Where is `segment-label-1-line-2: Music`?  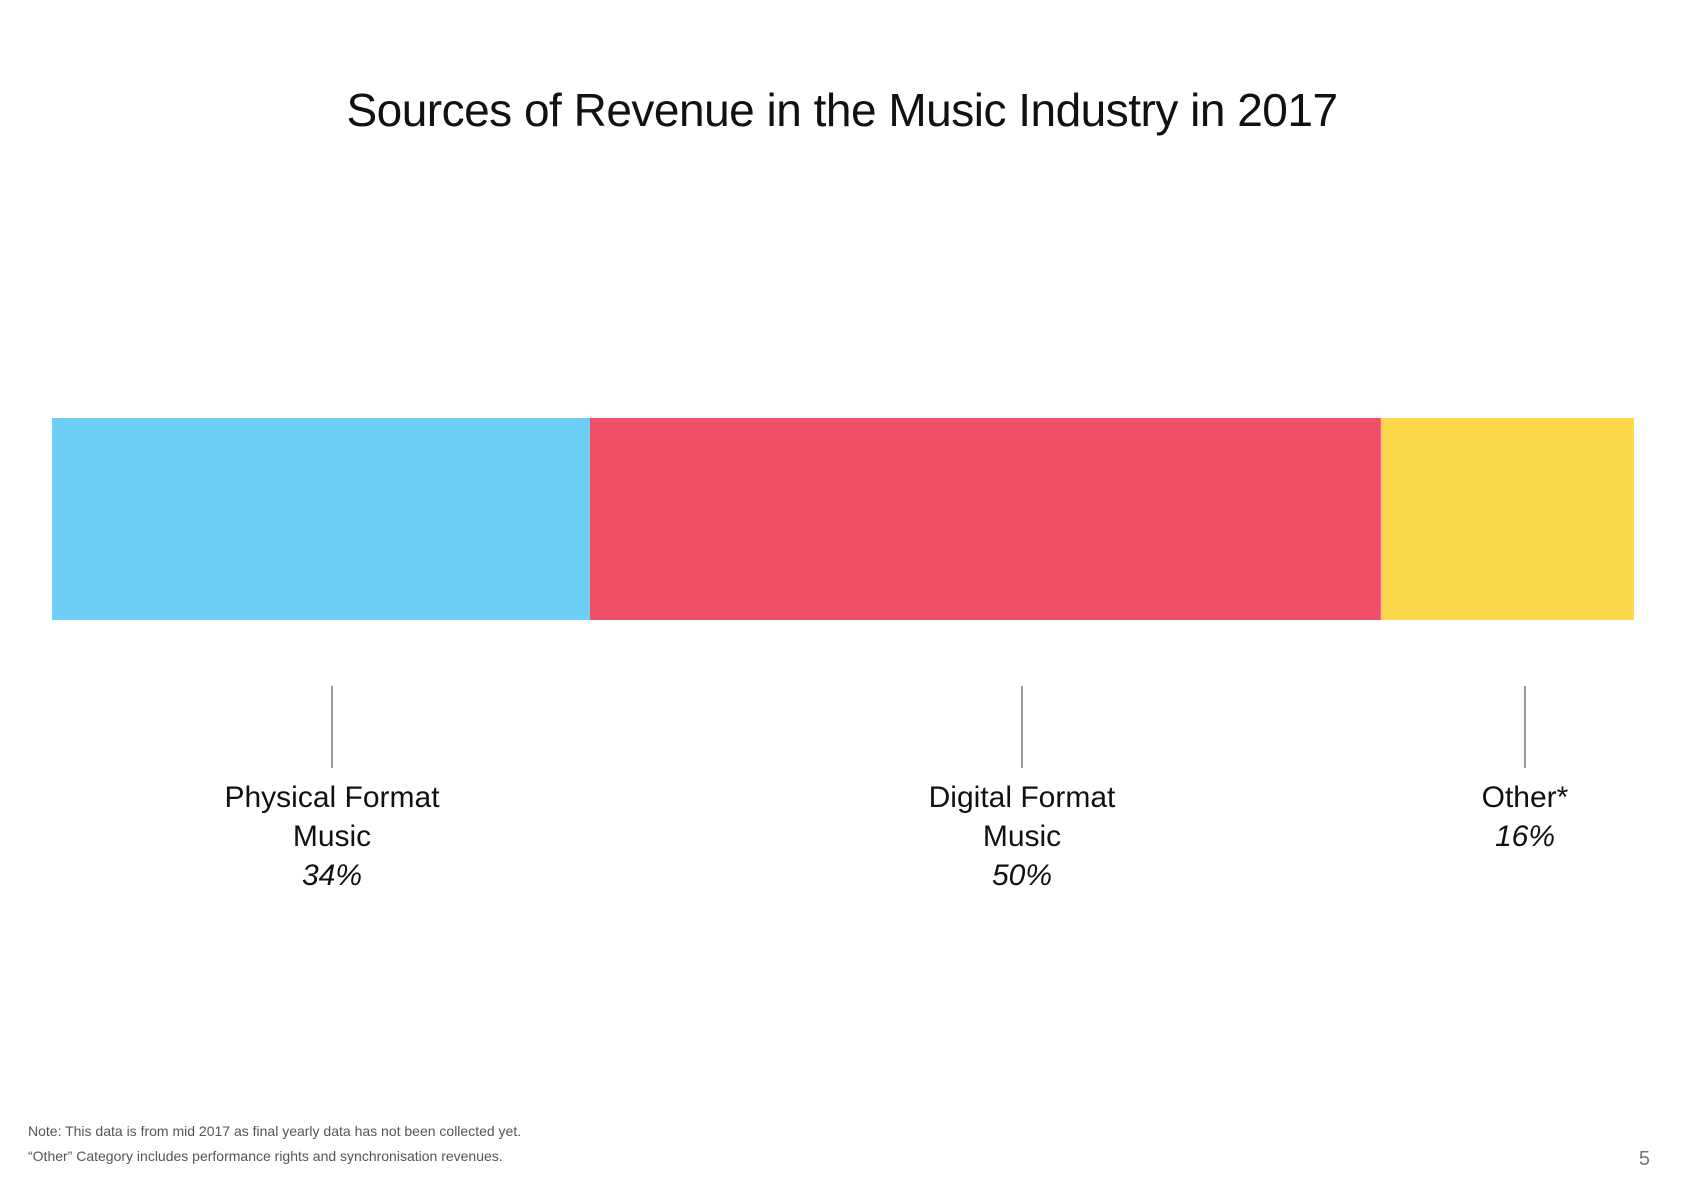
segment-label-1-line-2: Music is located at coordinates (332, 836).